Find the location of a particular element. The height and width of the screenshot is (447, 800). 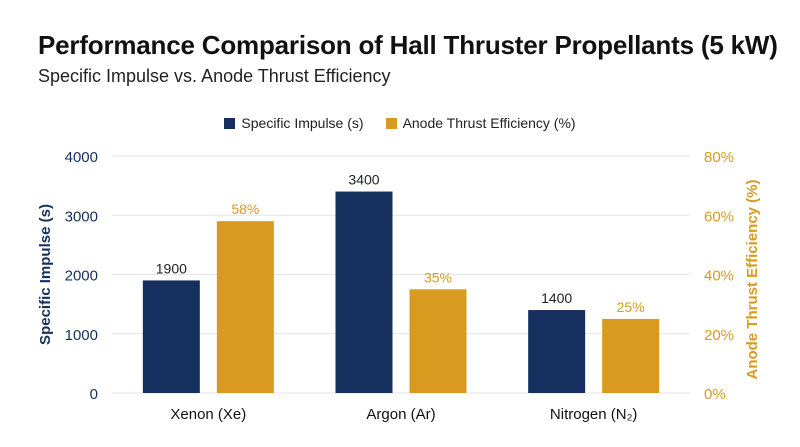

legend-label-efficiency: Anode Thrust Efficiency (%) is located at coordinates (489, 123).